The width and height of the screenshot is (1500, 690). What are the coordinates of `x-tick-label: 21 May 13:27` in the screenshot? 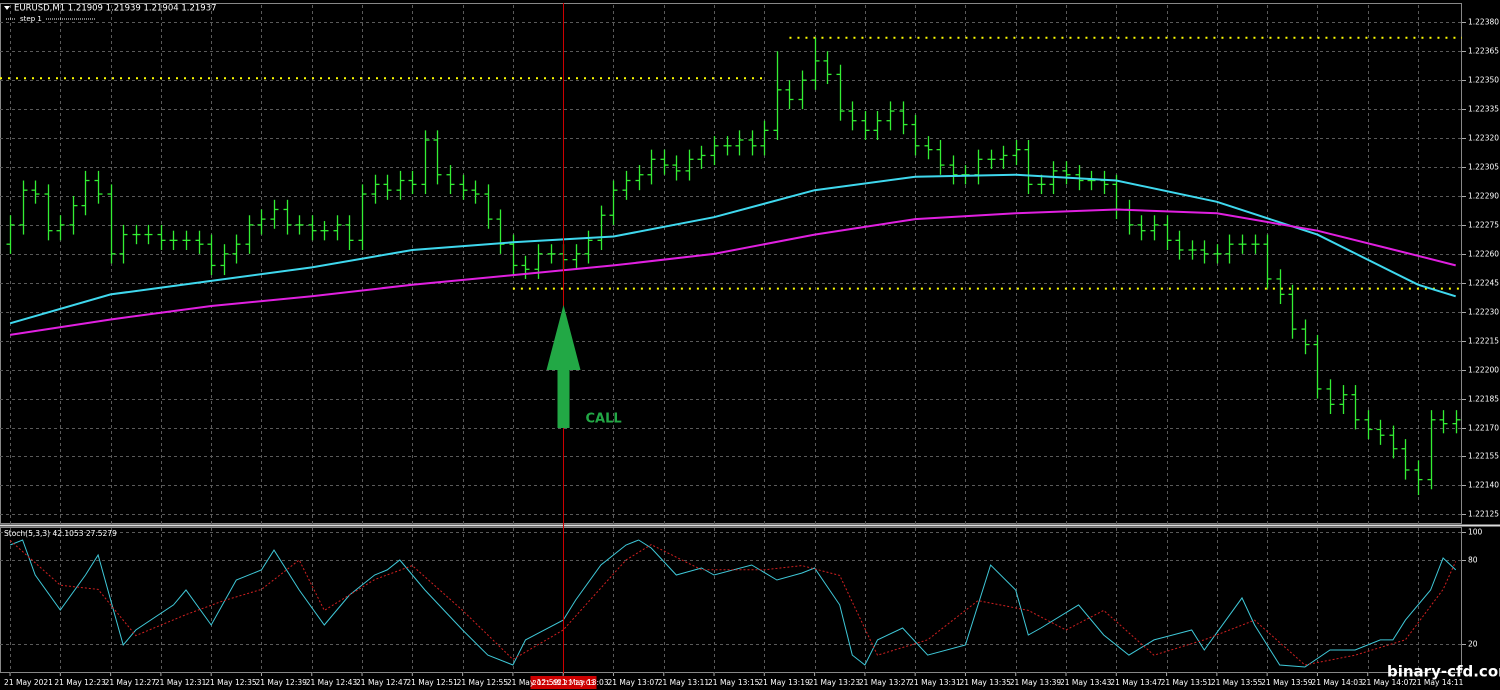 It's located at (885, 682).